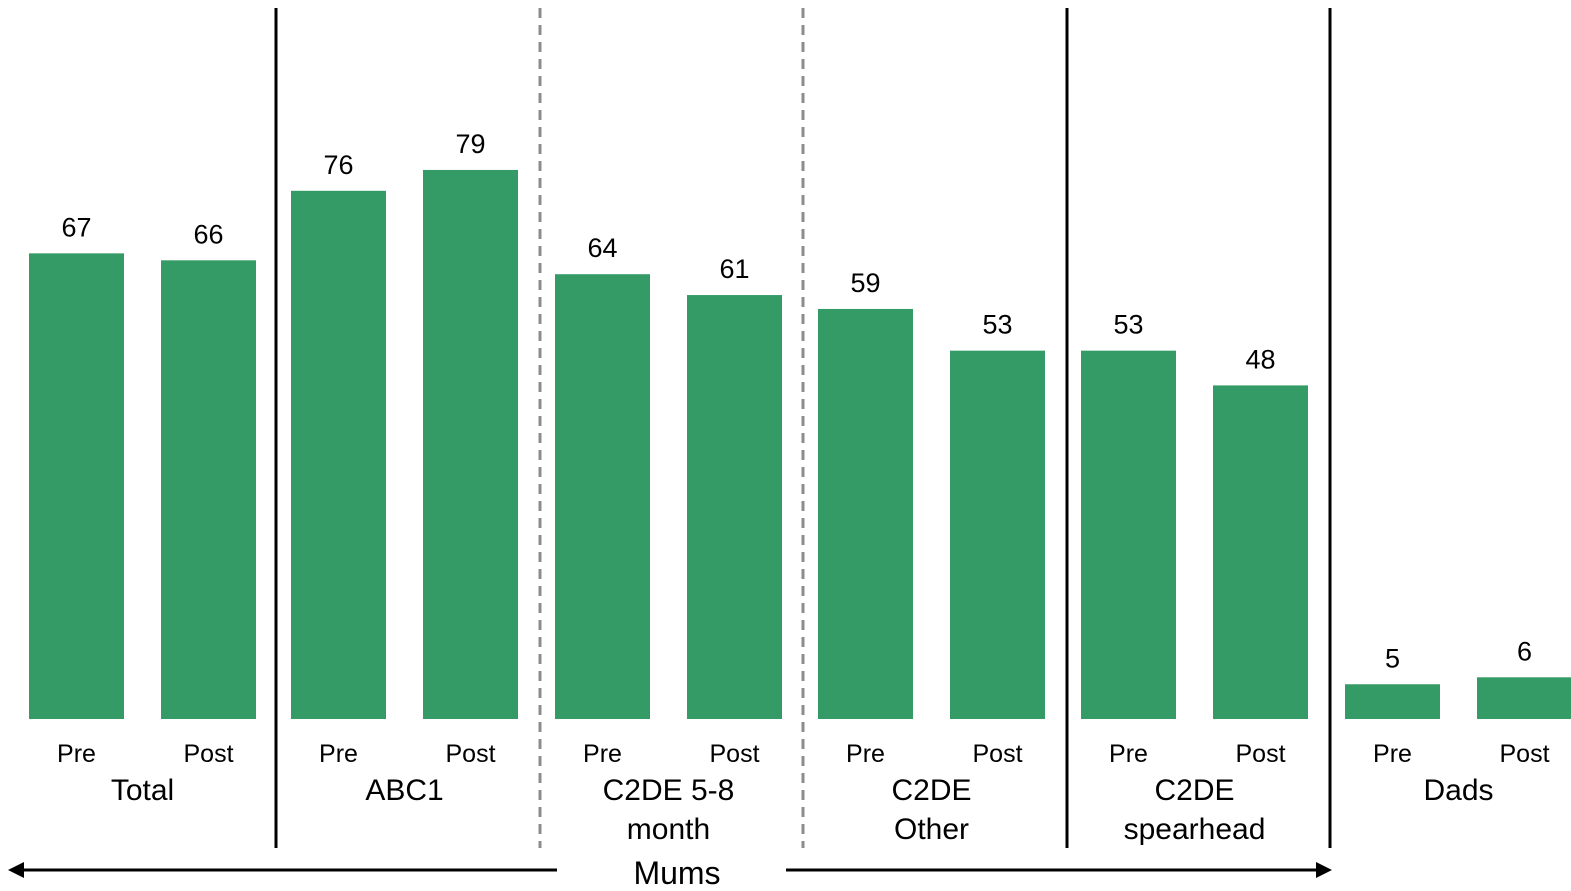 The image size is (1571, 891). Describe the element at coordinates (1392, 658) in the screenshot. I see `bar-value-label: 5` at that location.